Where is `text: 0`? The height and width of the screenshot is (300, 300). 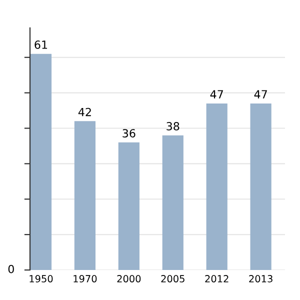 text: 0 is located at coordinates (11, 269).